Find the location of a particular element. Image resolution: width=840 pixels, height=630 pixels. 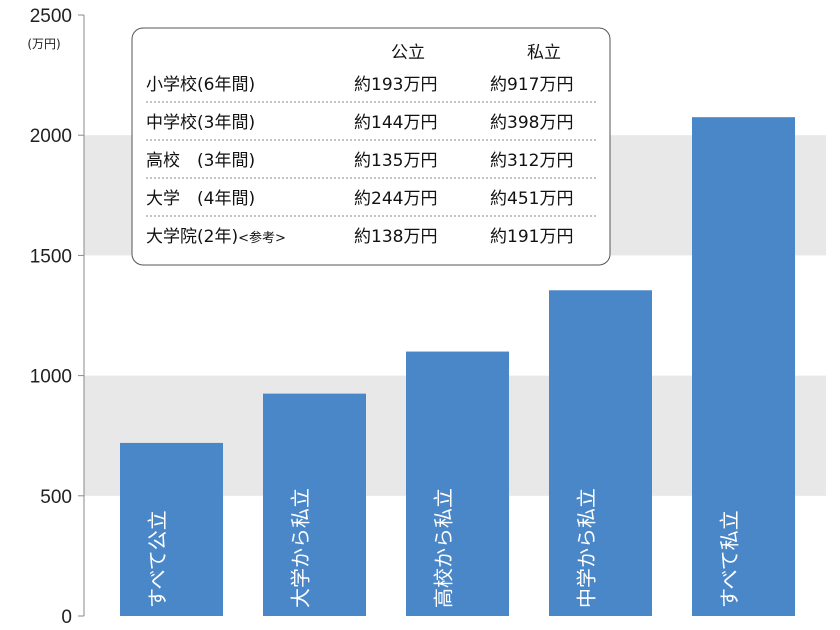

inset-row-public-value: 約244万円 is located at coordinates (395, 199).